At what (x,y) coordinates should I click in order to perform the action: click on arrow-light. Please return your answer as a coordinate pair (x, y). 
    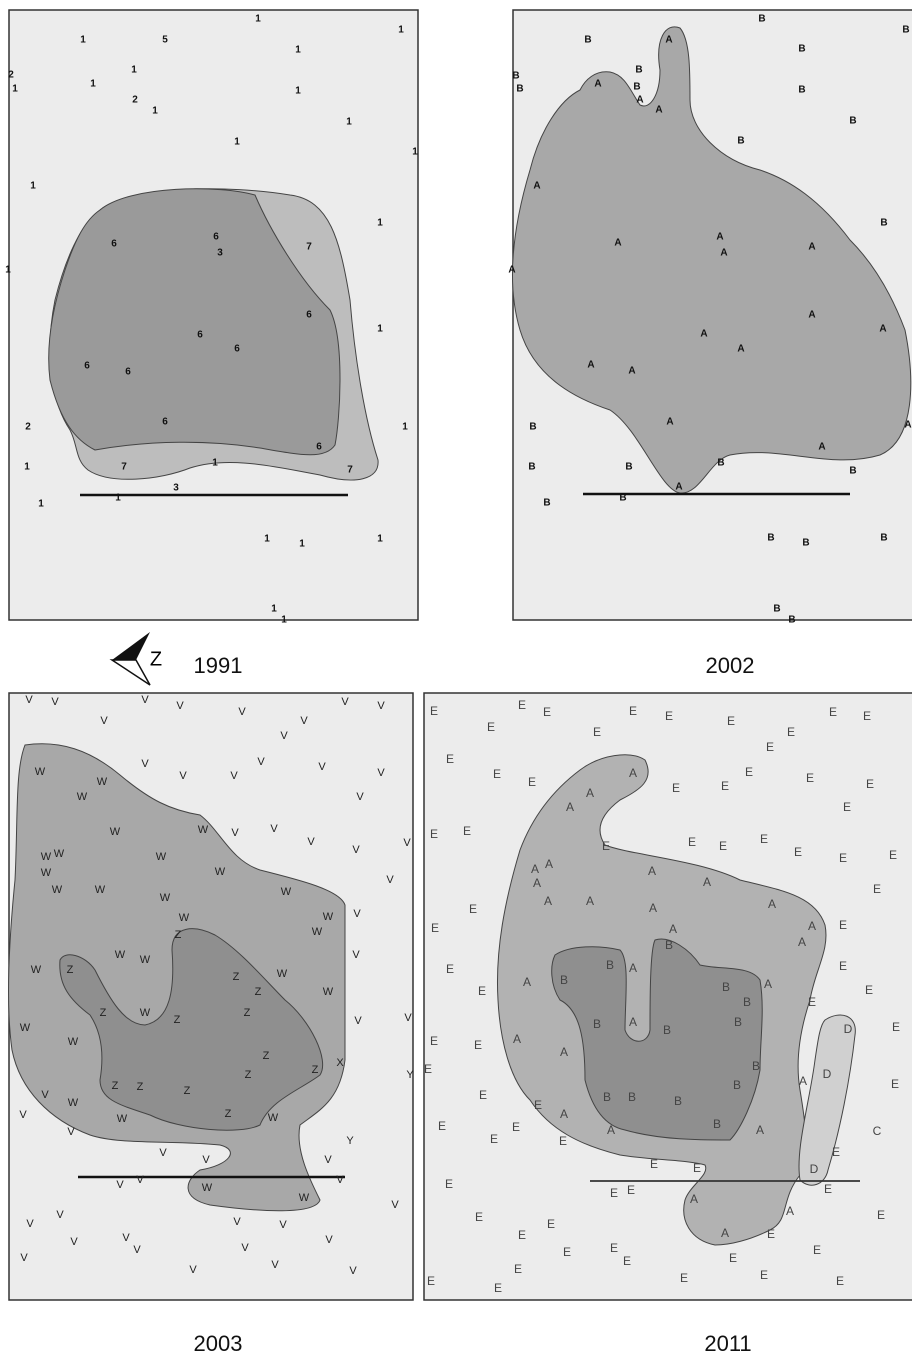
    Looking at the image, I should click on (130, 672).